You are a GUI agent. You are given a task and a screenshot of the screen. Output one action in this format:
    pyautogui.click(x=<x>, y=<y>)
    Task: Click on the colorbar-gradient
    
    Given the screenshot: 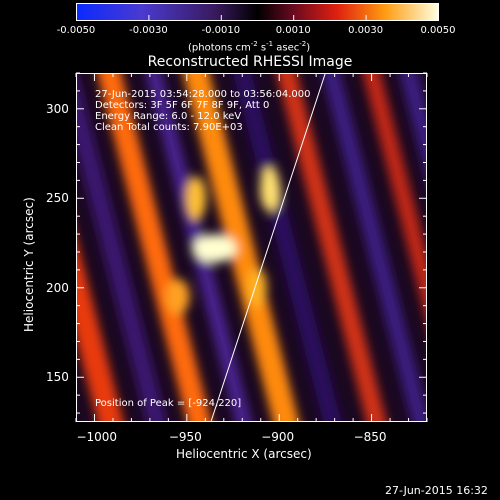 What is the action you would take?
    pyautogui.click(x=257, y=12)
    